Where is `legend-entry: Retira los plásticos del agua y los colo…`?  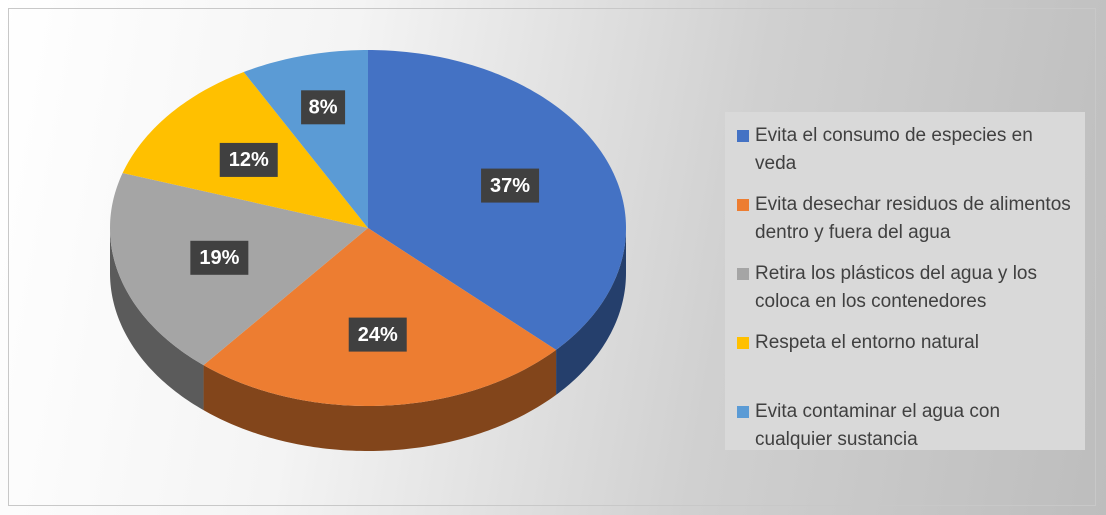 legend-entry: Retira los plásticos del agua y los colo… is located at coordinates (906, 288).